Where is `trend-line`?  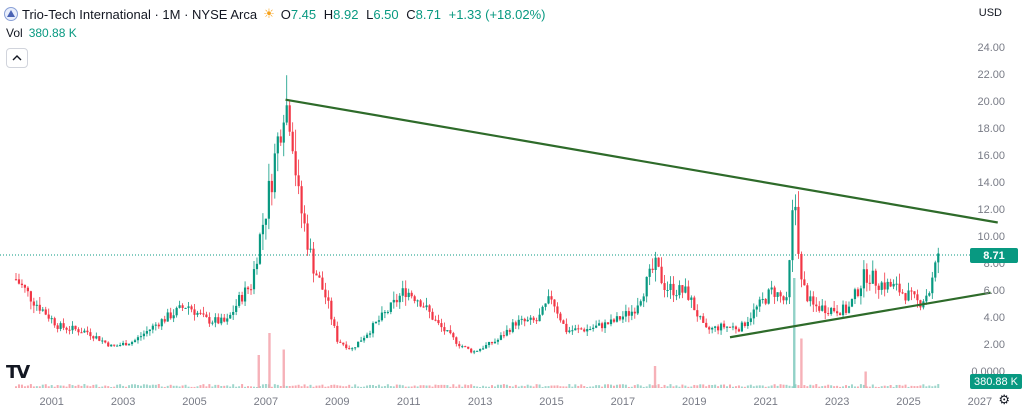
trend-line is located at coordinates (860, 315).